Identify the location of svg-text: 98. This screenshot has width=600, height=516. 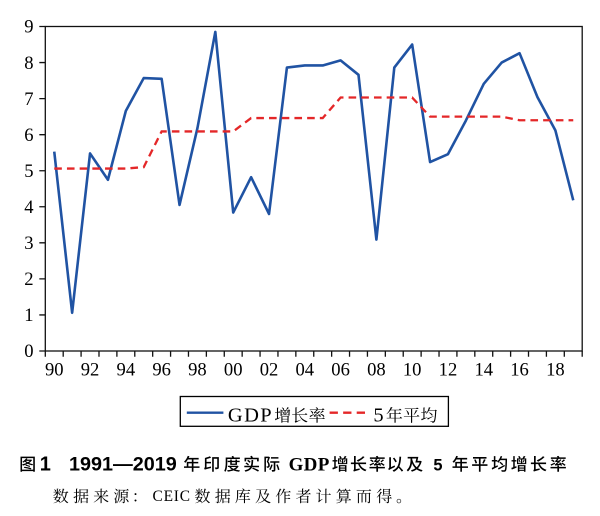
(197, 370).